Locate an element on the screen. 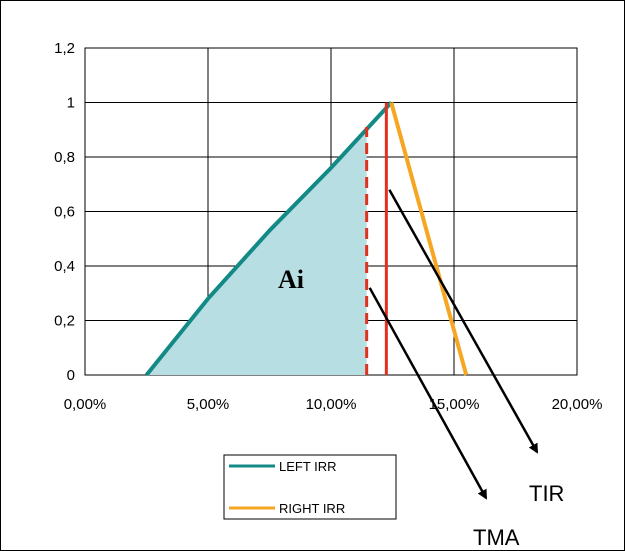 This screenshot has height=551, width=625. series-line-right-irr is located at coordinates (429, 238).